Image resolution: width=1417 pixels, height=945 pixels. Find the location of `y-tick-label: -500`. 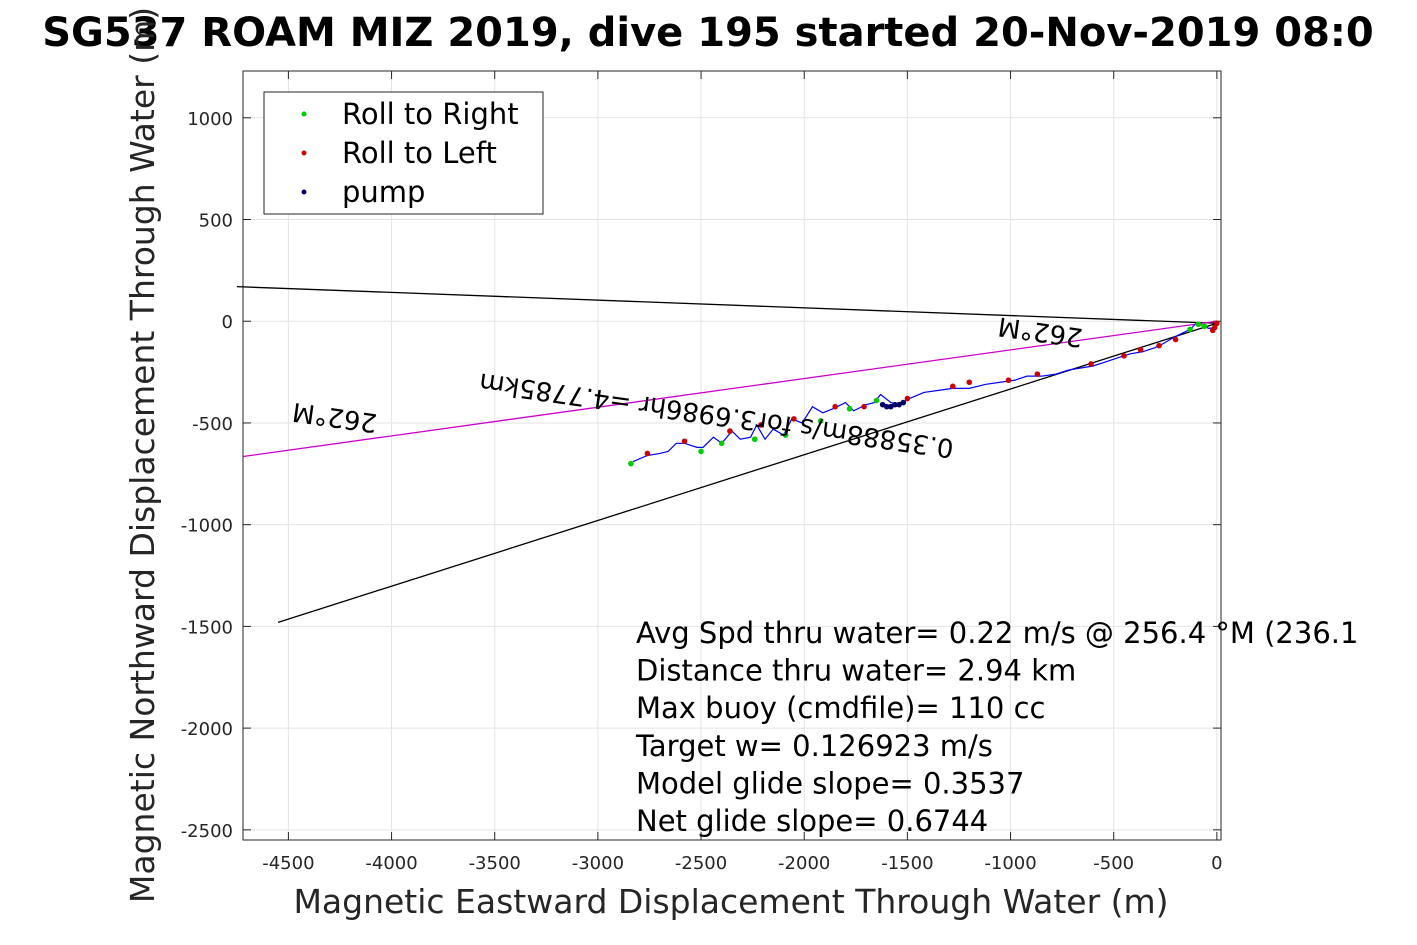

y-tick-label: -500 is located at coordinates (212, 424).